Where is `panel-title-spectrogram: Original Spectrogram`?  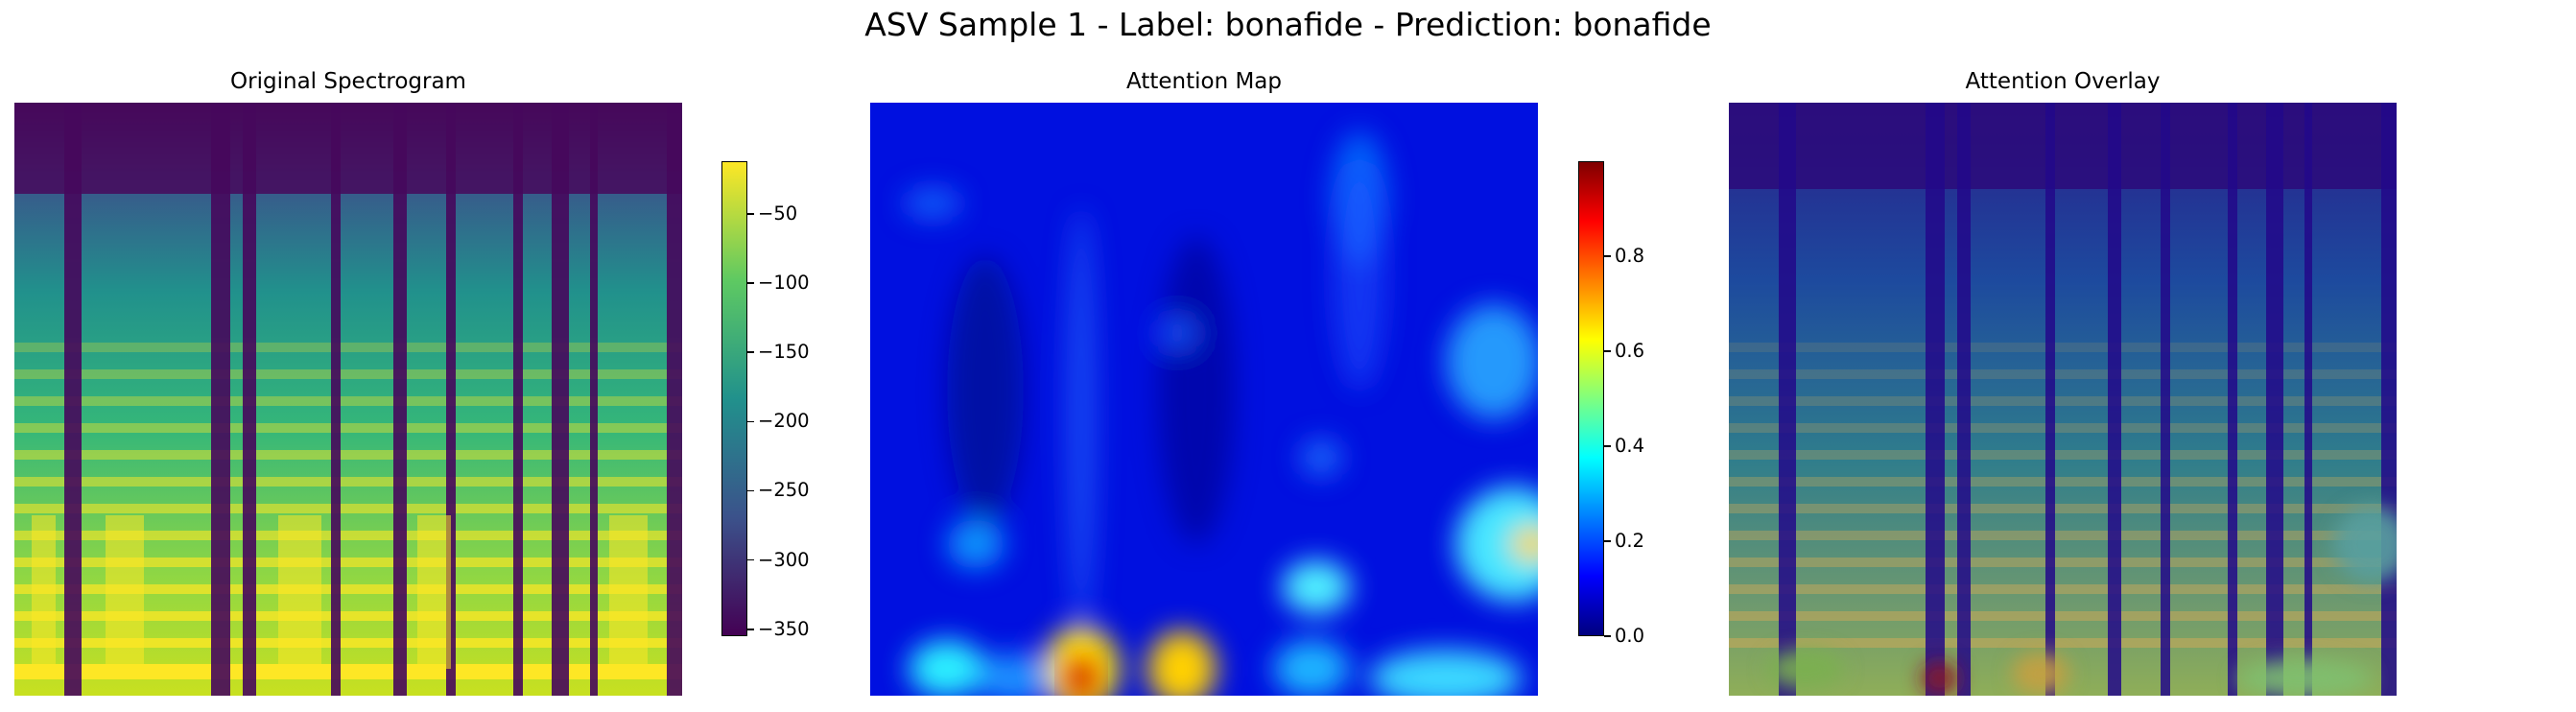 panel-title-spectrogram: Original Spectrogram is located at coordinates (348, 82).